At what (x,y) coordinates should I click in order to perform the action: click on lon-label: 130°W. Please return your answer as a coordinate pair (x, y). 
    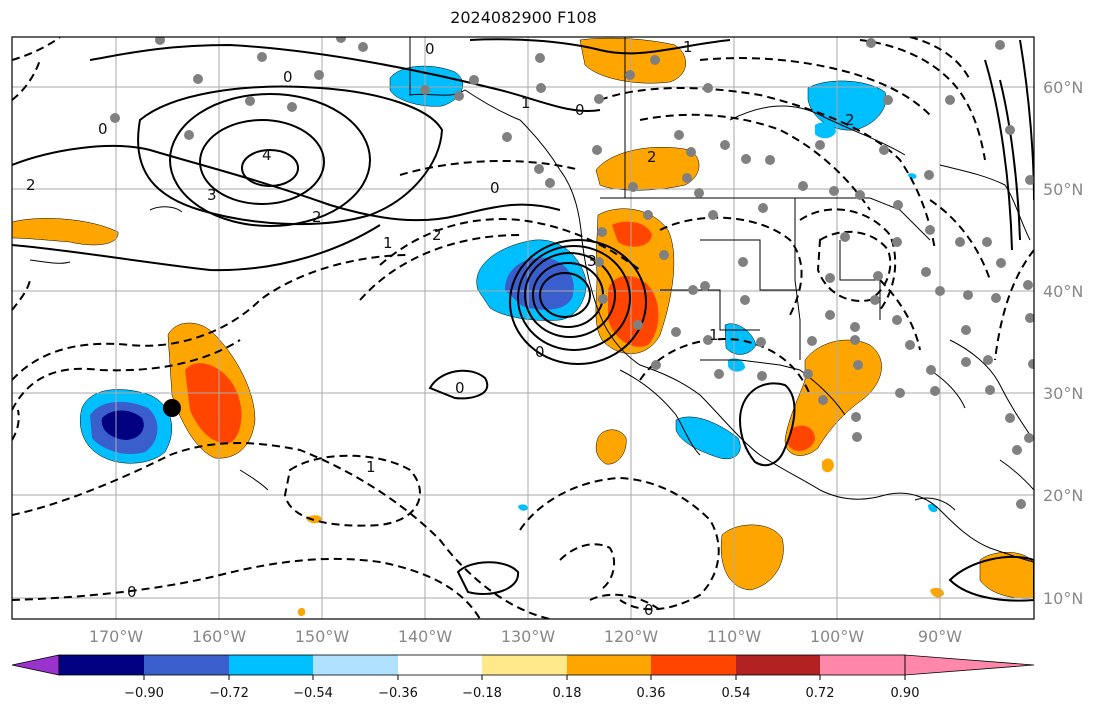
    Looking at the image, I should click on (528, 636).